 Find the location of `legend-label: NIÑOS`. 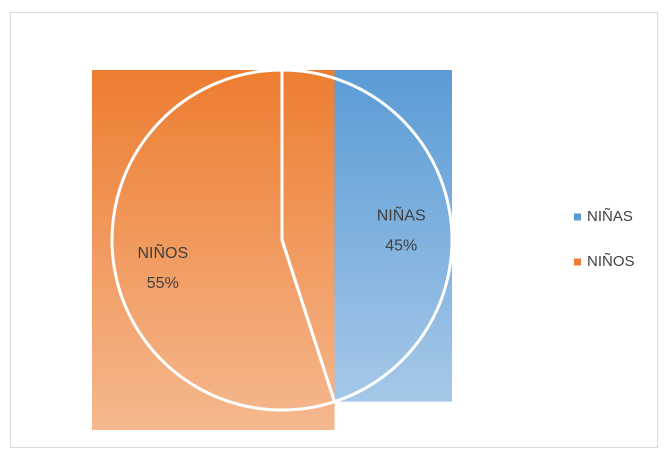

legend-label: NIÑOS is located at coordinates (611, 261).